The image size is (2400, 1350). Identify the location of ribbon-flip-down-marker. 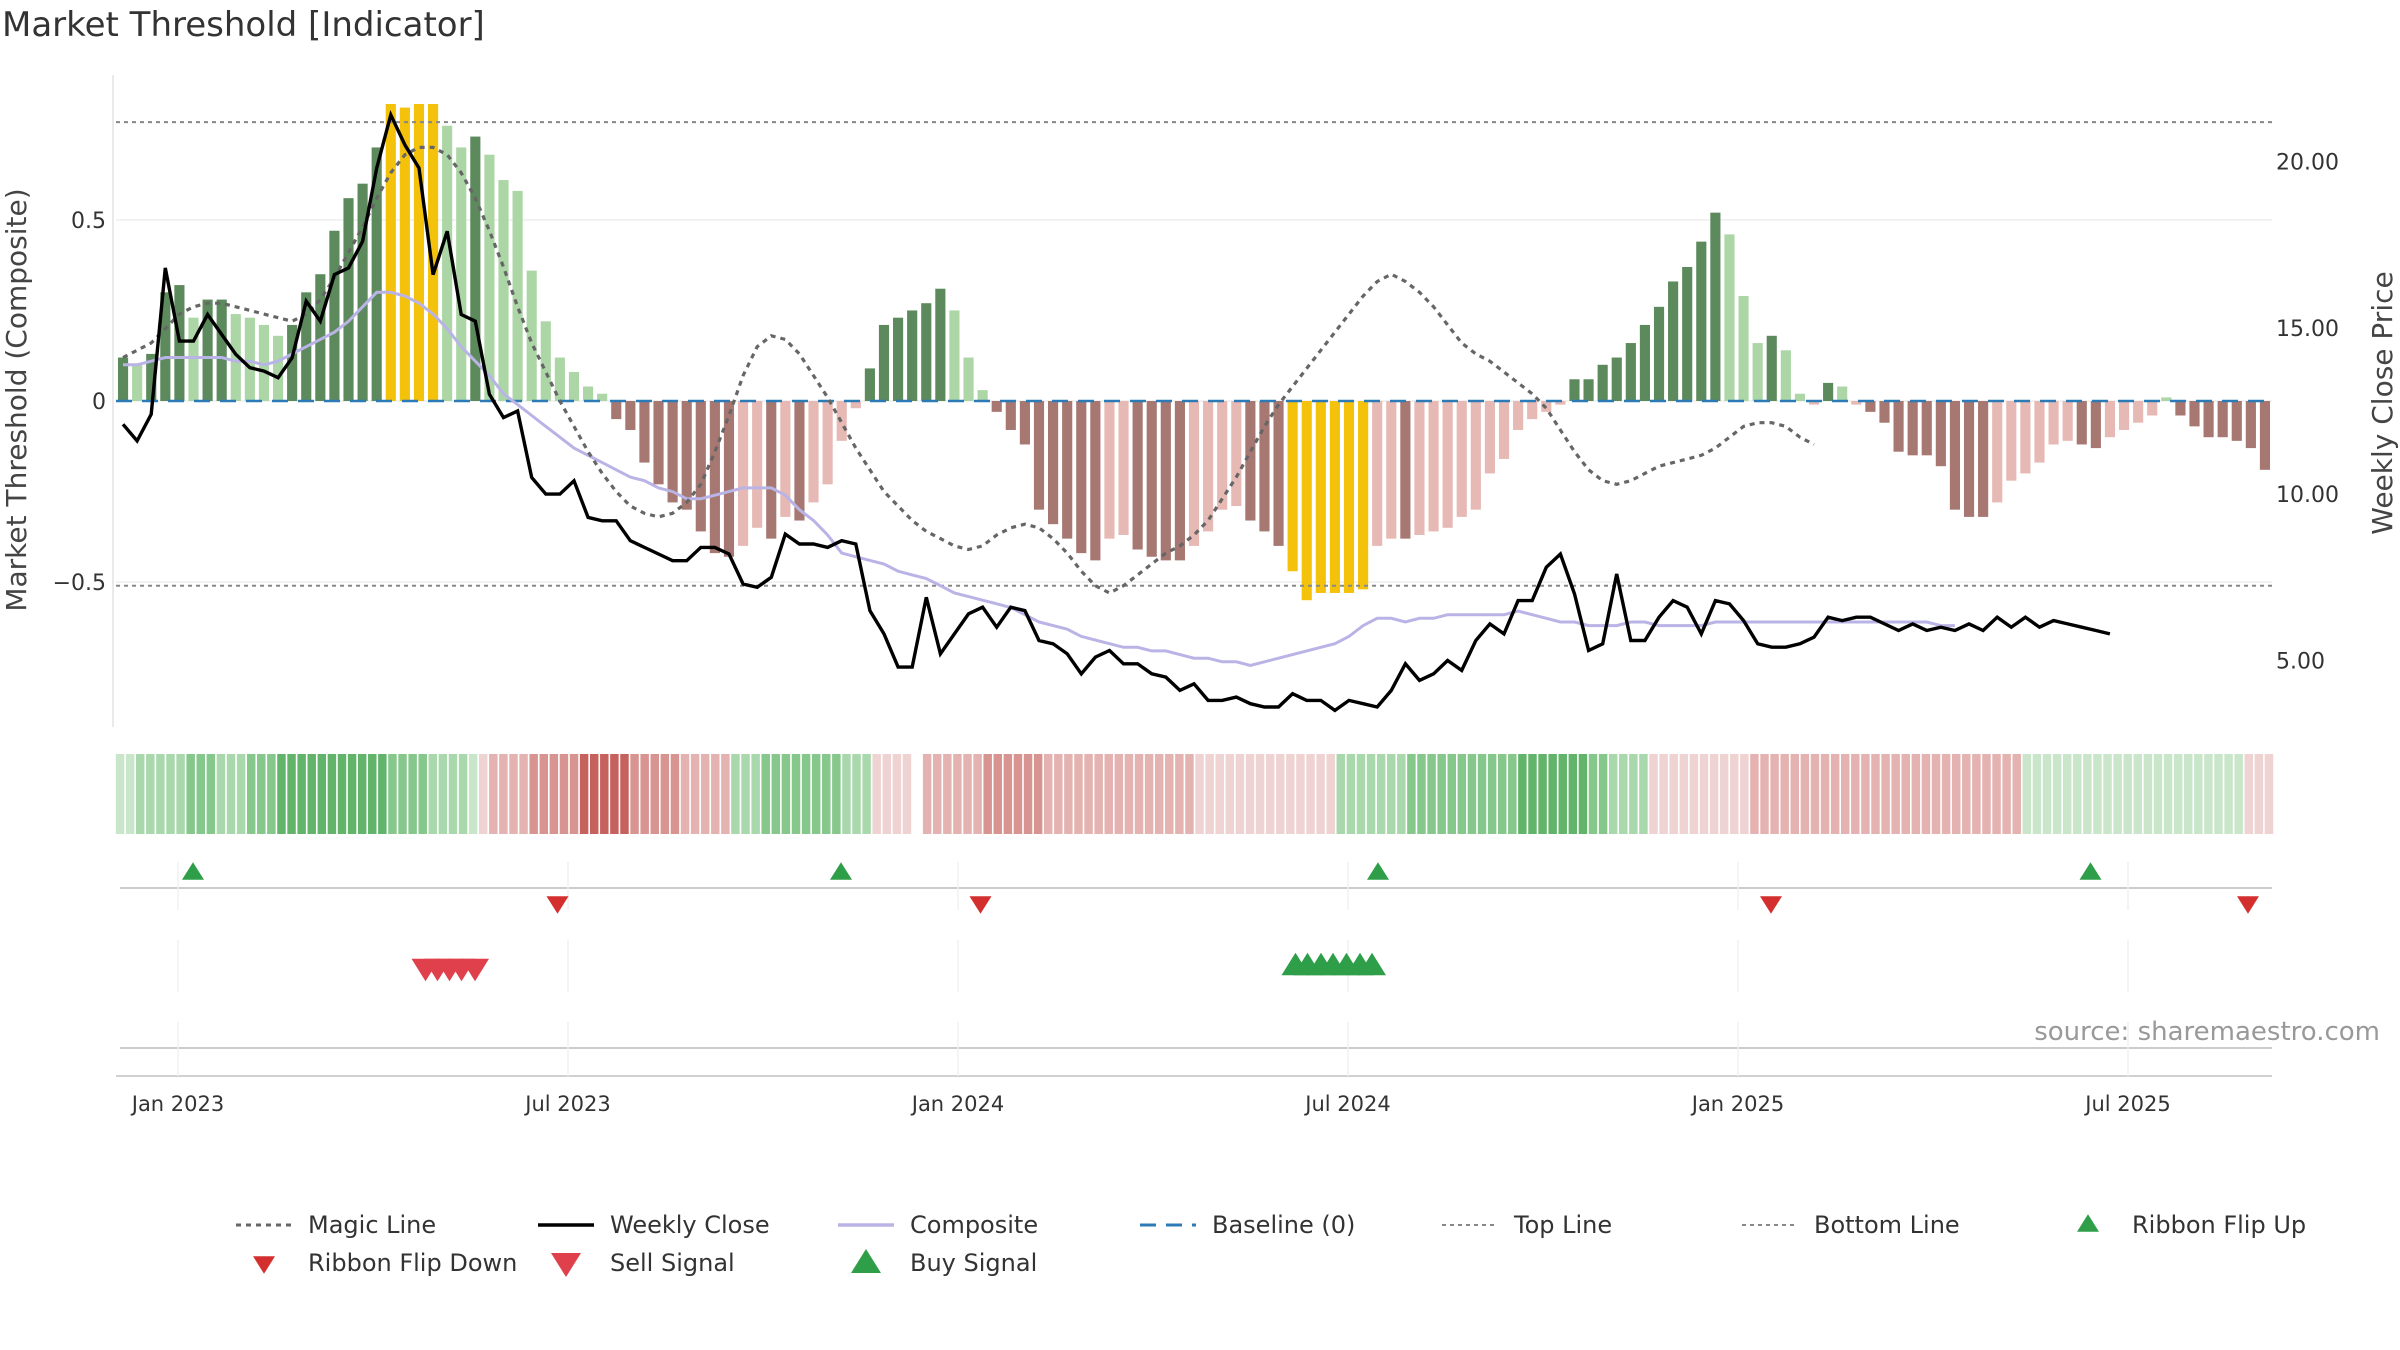
(1771, 905).